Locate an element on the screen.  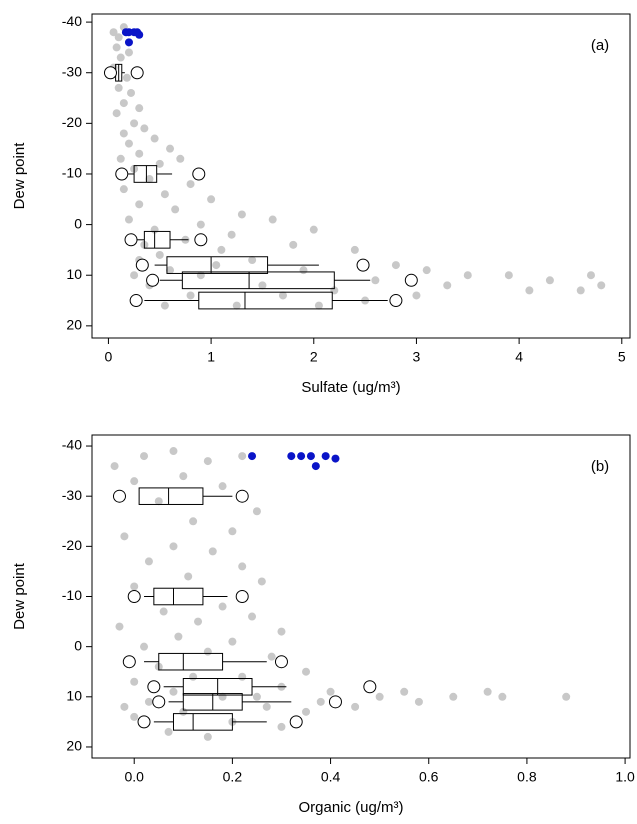
panel-label: (b) is located at coordinates (600, 466).